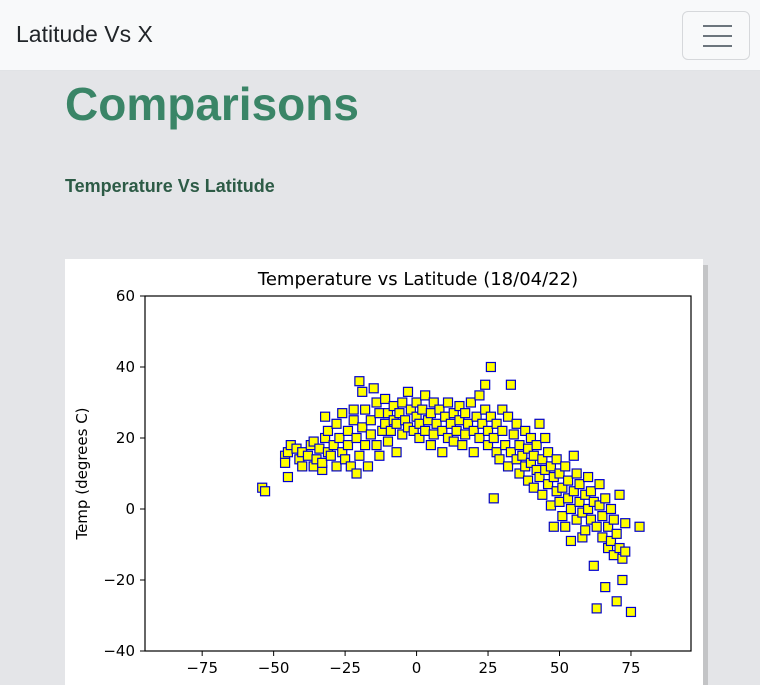  What do you see at coordinates (82, 473) in the screenshot?
I see `y-axis-label: Temp (degrees C)` at bounding box center [82, 473].